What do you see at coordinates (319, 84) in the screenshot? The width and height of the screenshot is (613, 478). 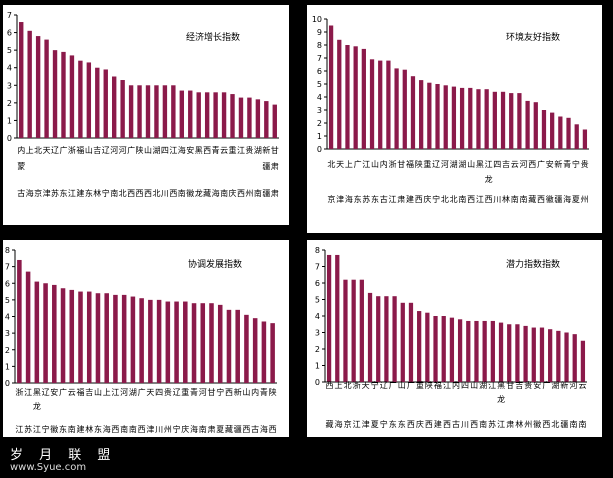 I see `y-tick-label: 5` at bounding box center [319, 84].